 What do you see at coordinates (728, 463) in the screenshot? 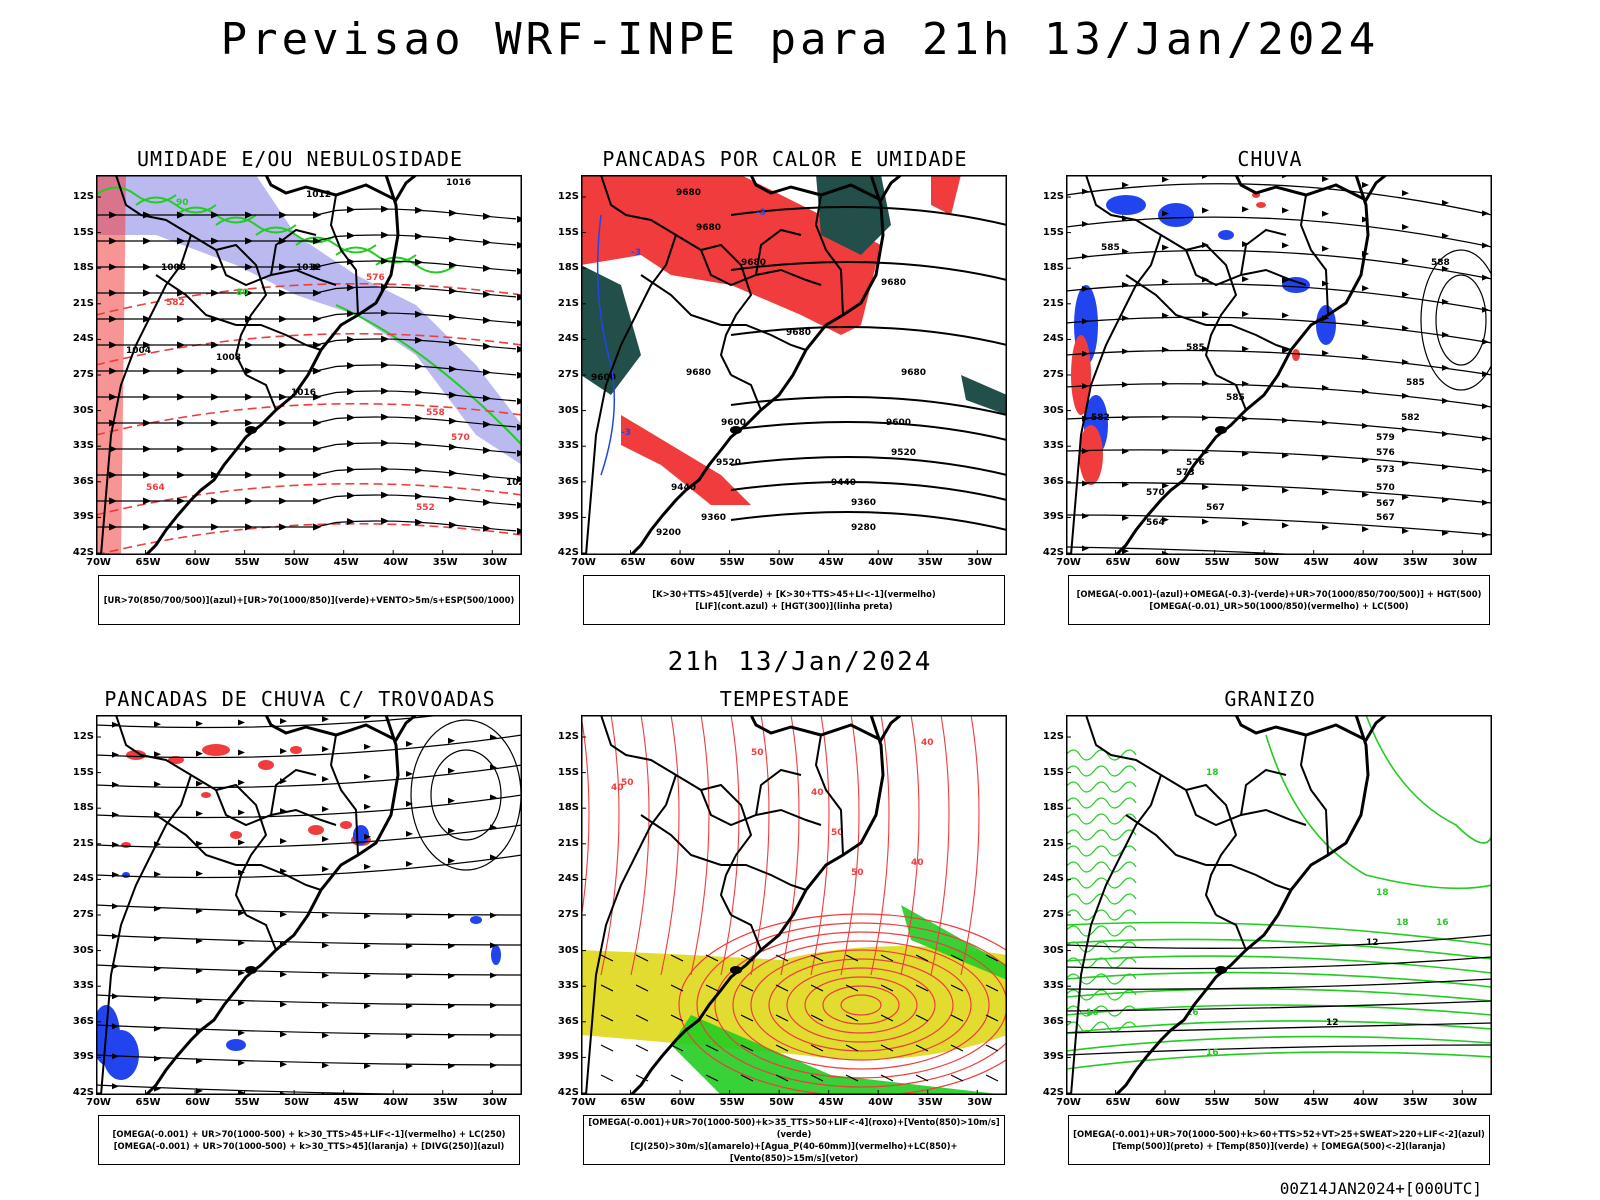
I see `svg-text: 9520` at bounding box center [728, 463].